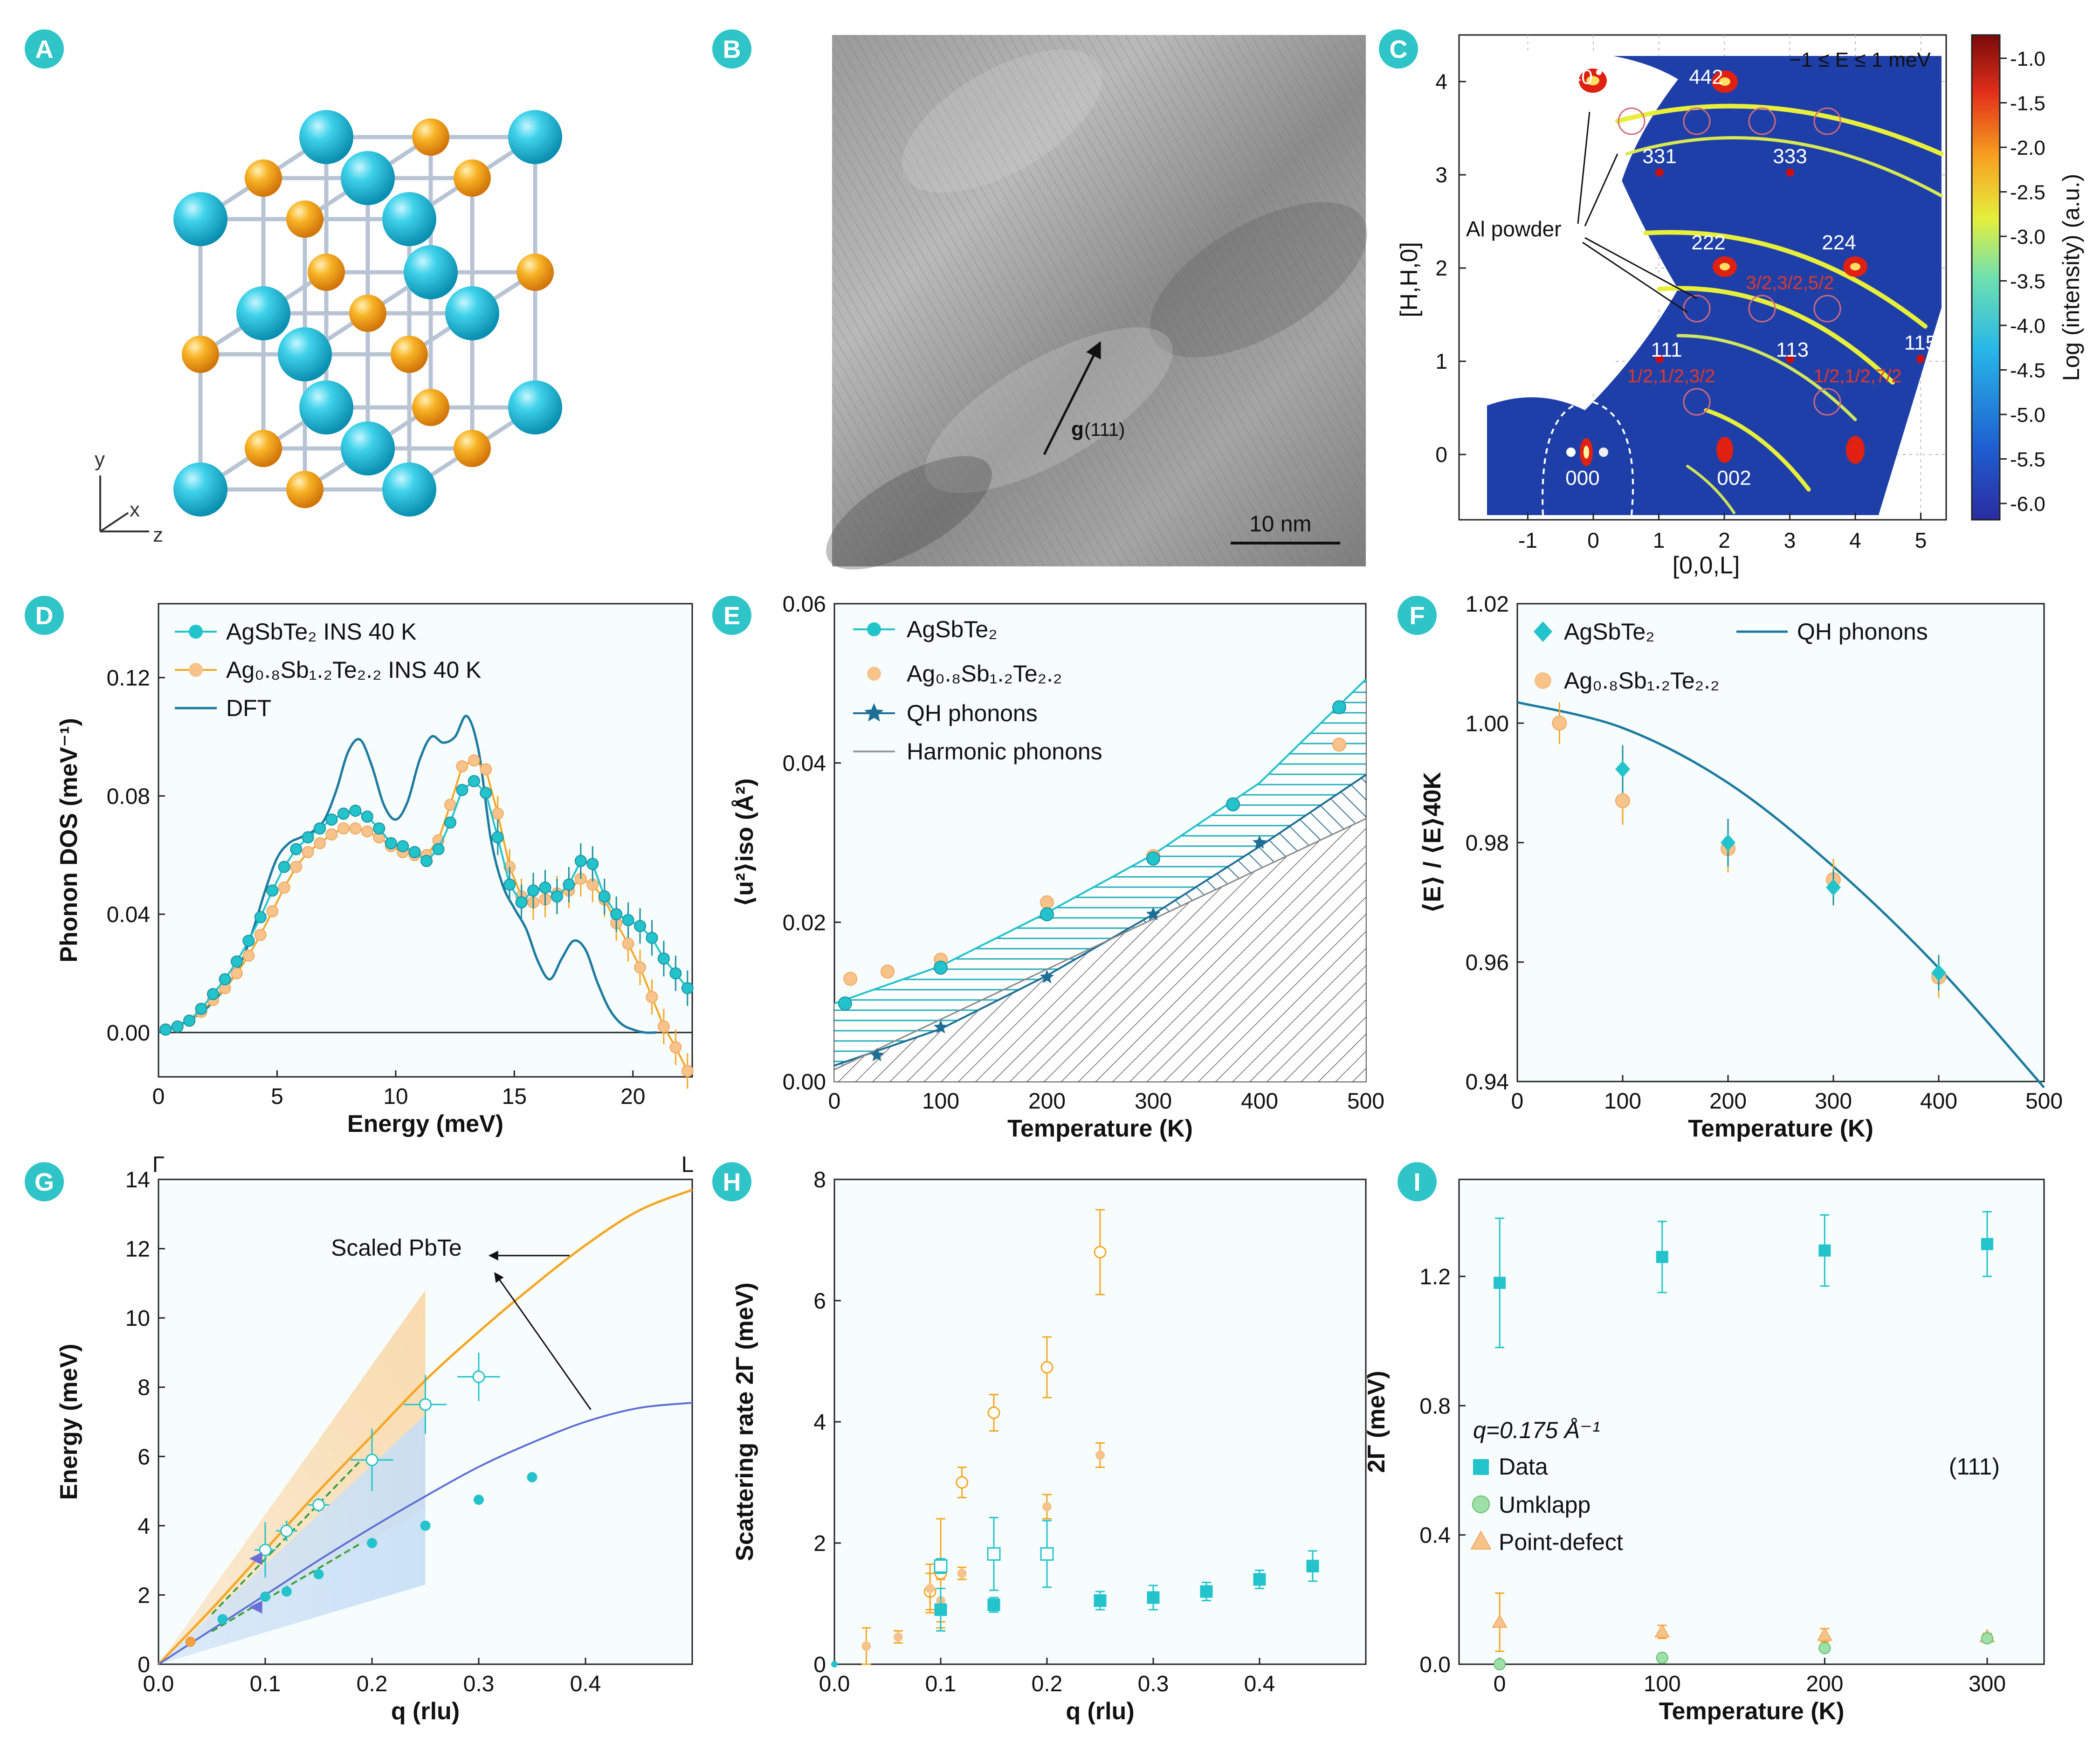 This screenshot has width=2100, height=1757. I want to click on legend-label: Ag₀.₈Sb₁.₂Te₂.₂, so click(984, 674).